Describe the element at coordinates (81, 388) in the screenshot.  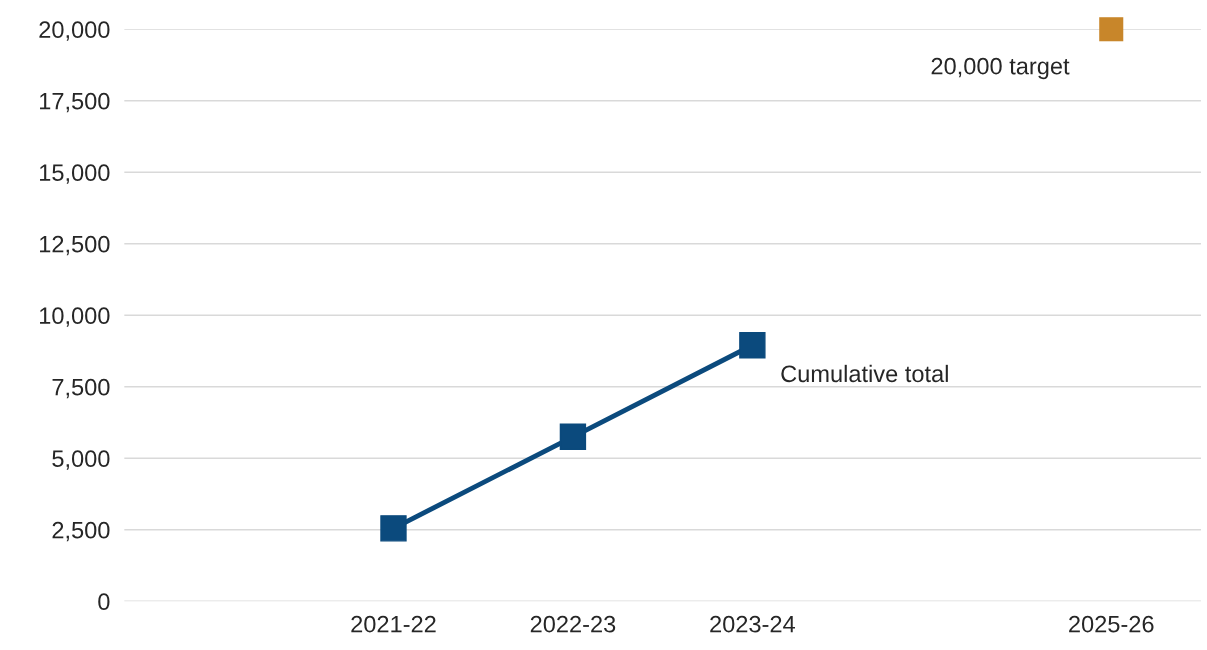
I see `y-tick-label: 7,500` at that location.